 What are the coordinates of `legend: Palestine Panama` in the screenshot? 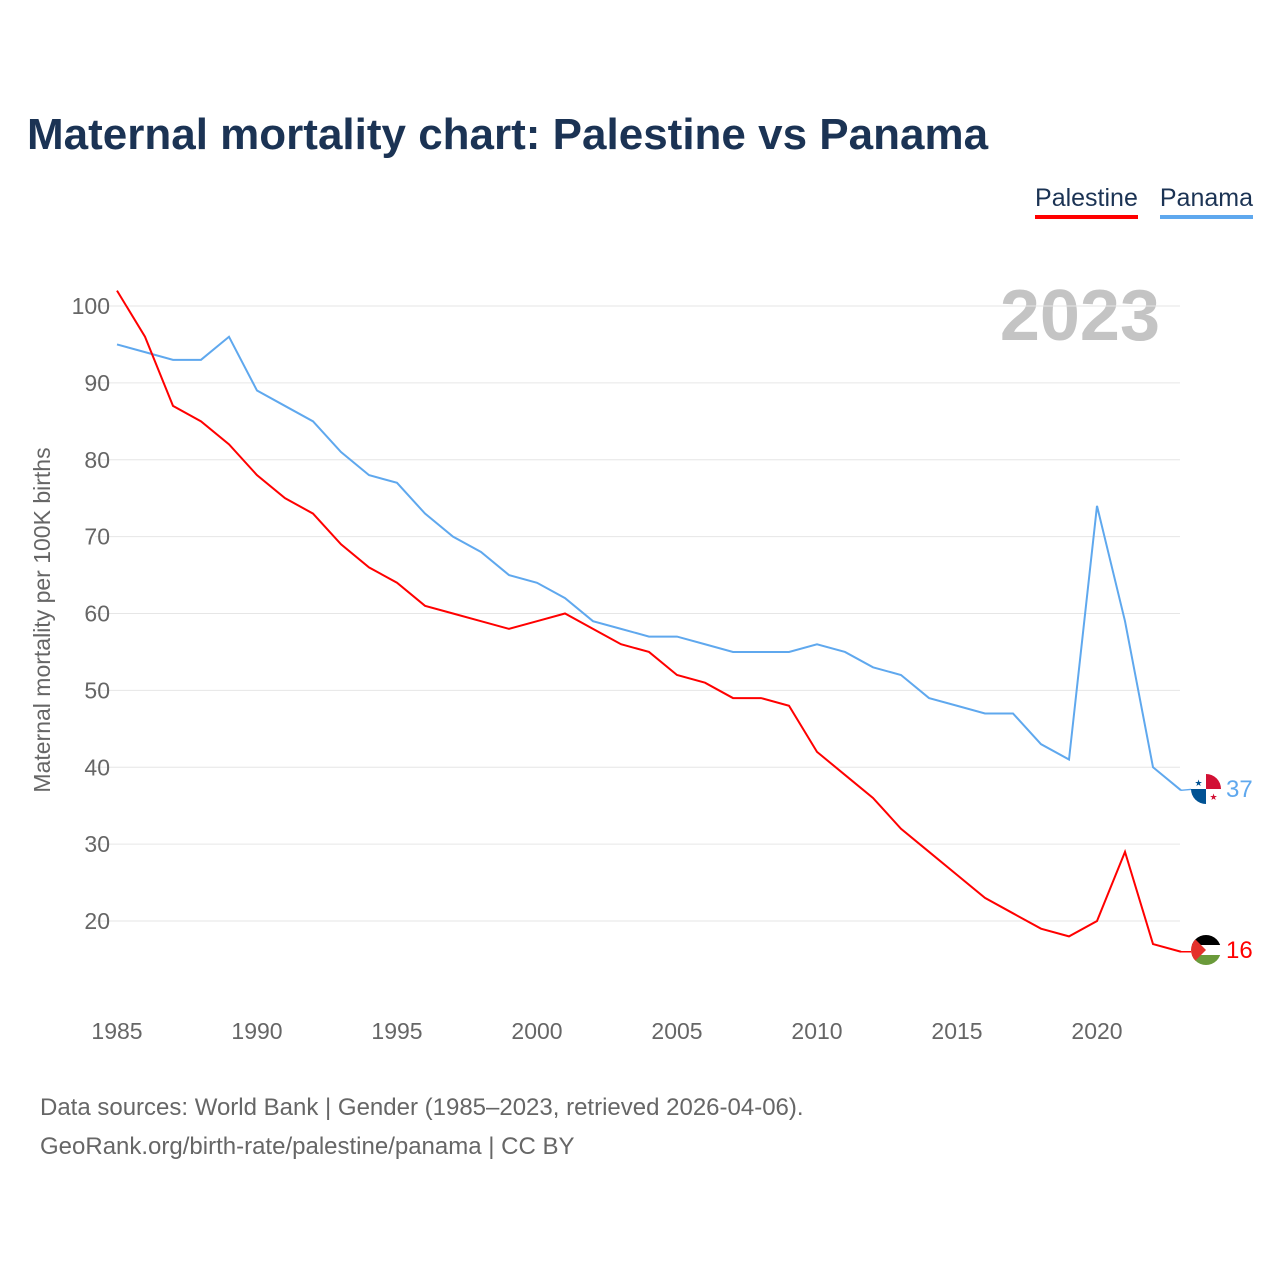 It's located at (1144, 201).